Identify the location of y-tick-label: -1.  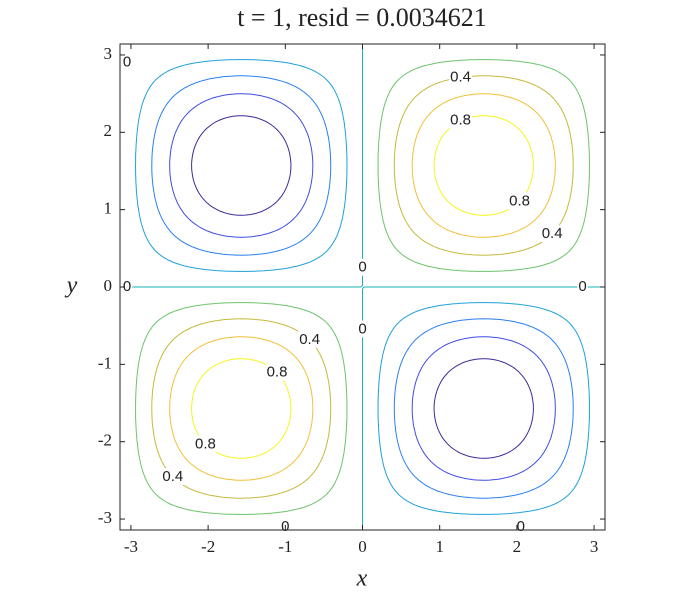
(105, 362).